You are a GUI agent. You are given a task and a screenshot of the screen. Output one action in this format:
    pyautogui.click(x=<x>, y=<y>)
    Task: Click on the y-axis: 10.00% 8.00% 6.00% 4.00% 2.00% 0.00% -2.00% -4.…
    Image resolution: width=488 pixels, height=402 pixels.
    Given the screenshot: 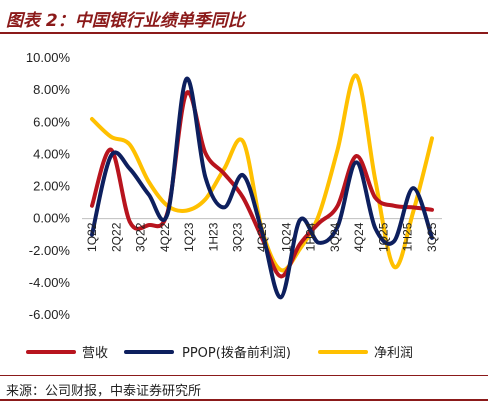 What is the action you would take?
    pyautogui.click(x=48, y=186)
    